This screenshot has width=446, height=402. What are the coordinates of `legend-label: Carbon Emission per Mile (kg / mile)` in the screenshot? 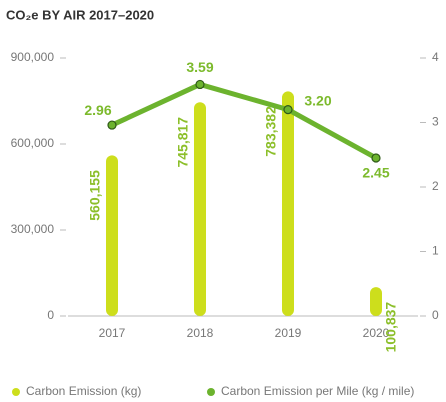 It's located at (317, 391).